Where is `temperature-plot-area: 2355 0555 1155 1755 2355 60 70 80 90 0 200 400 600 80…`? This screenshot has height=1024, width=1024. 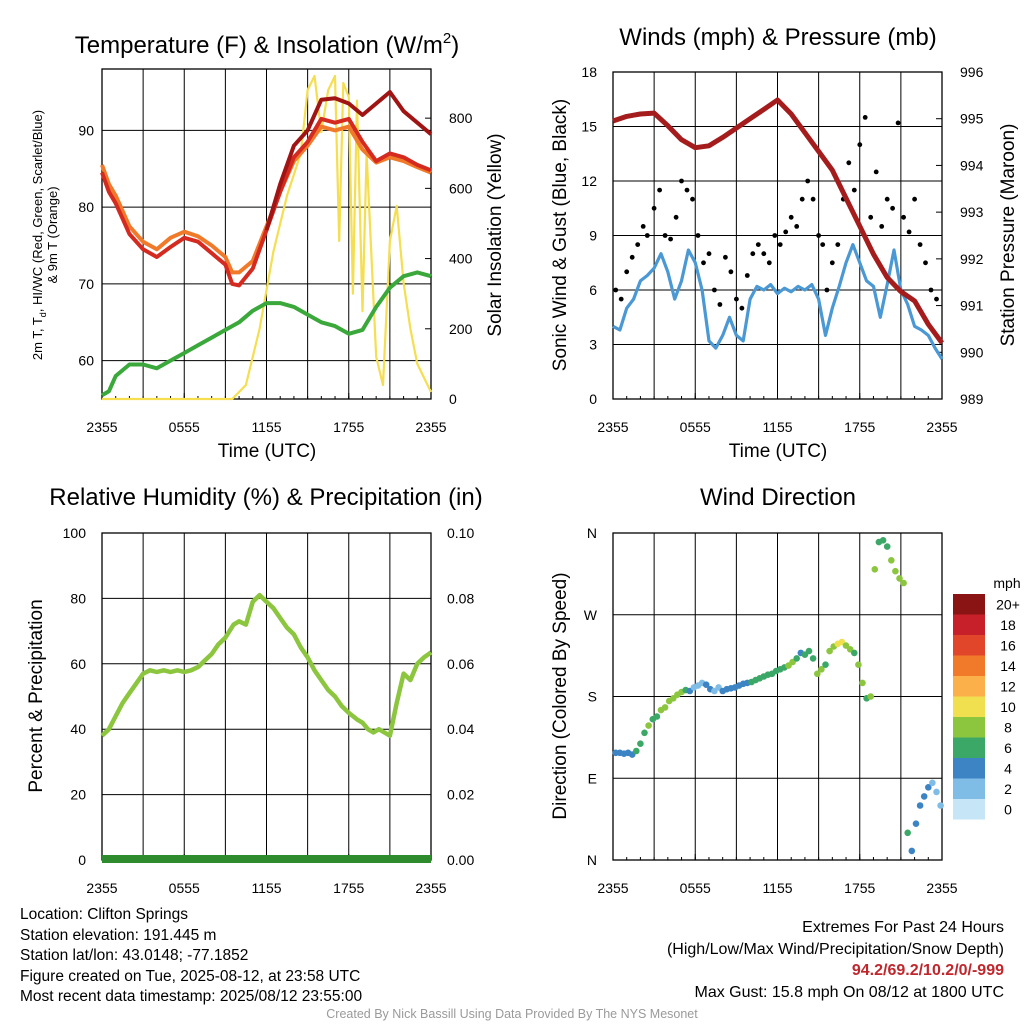
temperature-plot-area: 2355 0555 1155 1755 2355 60 70 80 90 0 200 400 600 80… is located at coordinates (275, 251).